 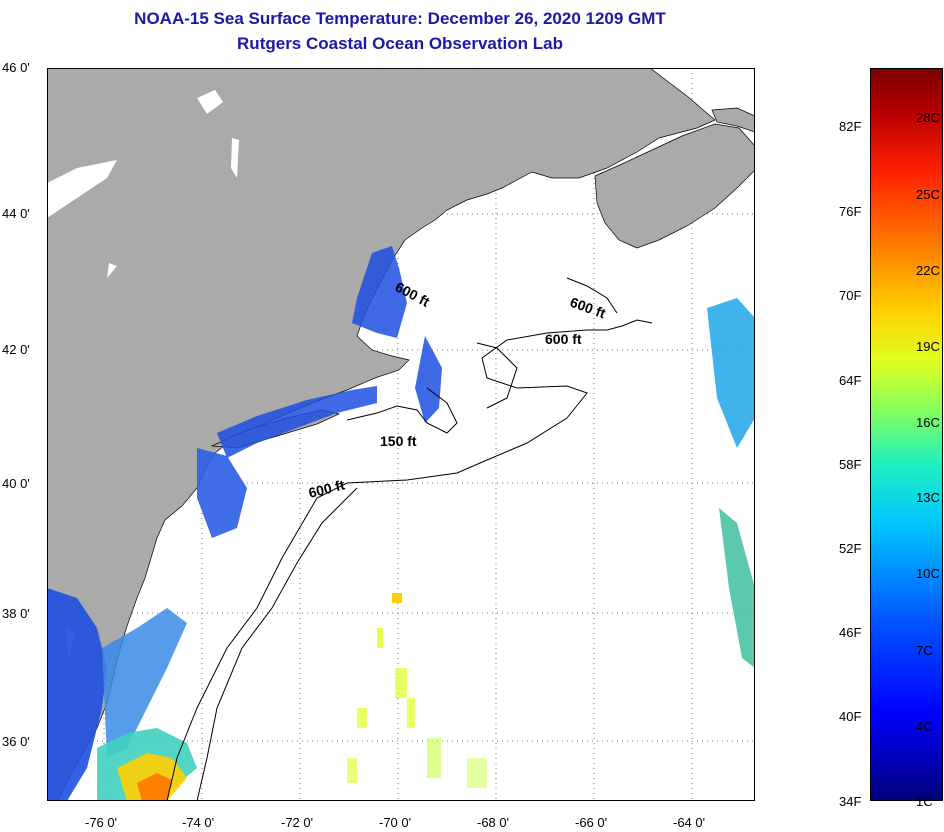 I want to click on lon-label-74: -74 0', so click(x=198, y=822).